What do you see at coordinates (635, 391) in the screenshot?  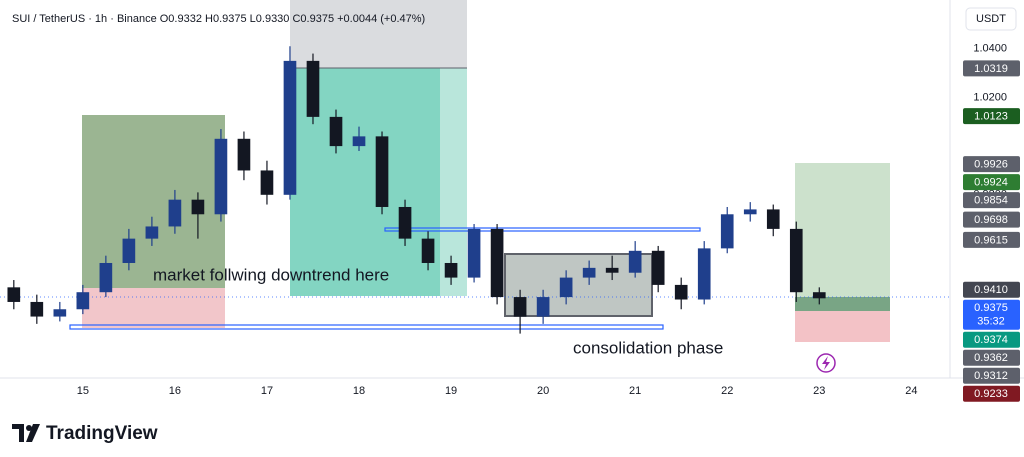 I see `x-tick-label: 21` at bounding box center [635, 391].